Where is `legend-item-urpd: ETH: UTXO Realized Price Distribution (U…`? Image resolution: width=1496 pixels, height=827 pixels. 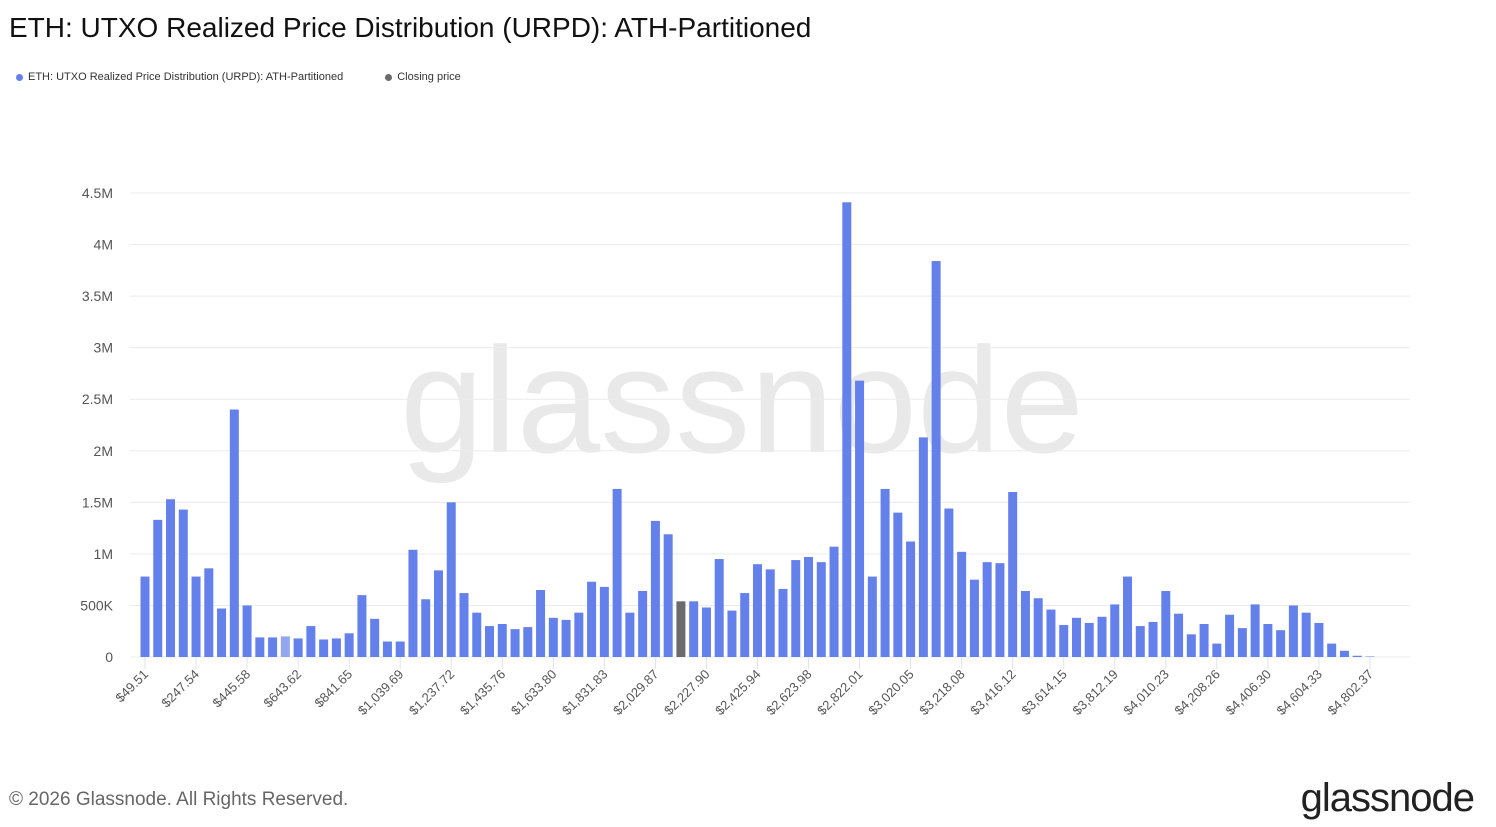
legend-item-urpd: ETH: UTXO Realized Price Distribution (U… is located at coordinates (179, 77).